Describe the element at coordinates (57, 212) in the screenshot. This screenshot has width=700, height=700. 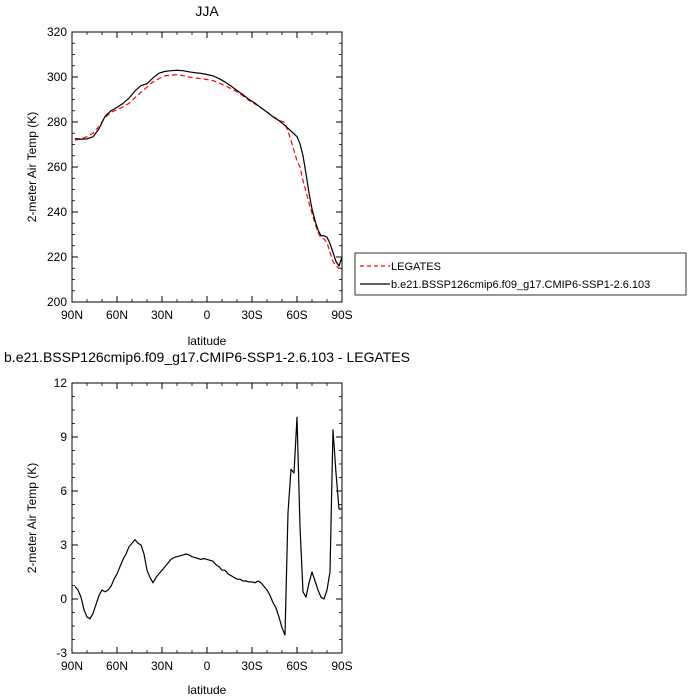
I see `top-y-tick-label: 240` at that location.